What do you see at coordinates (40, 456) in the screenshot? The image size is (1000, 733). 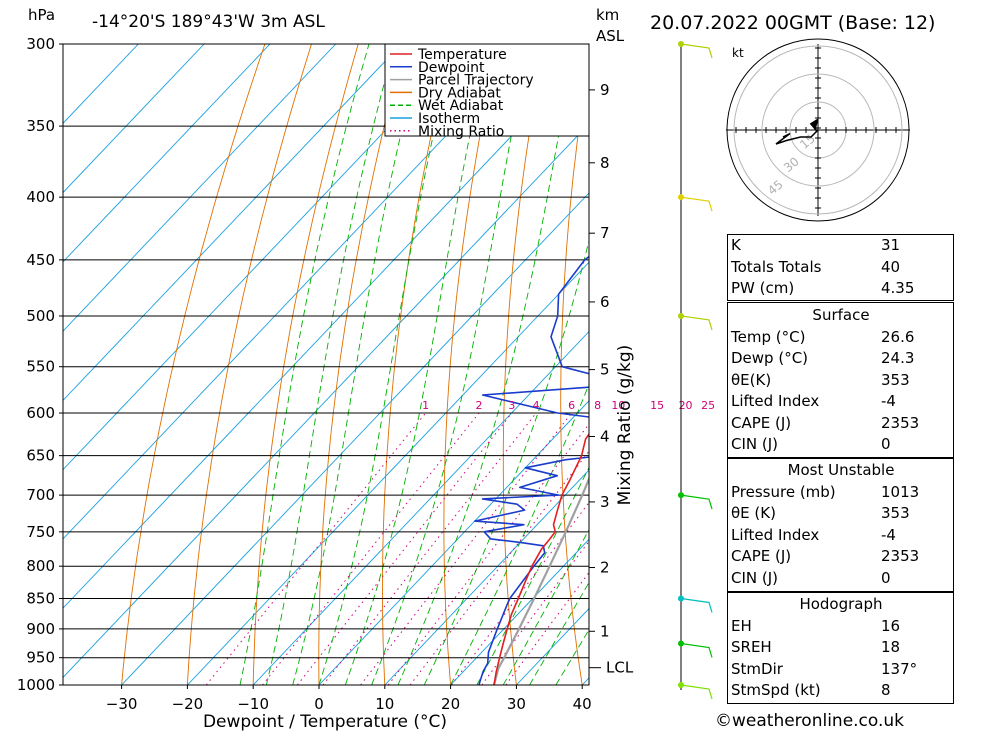 I see `pressure-tick-label: 650` at bounding box center [40, 456].